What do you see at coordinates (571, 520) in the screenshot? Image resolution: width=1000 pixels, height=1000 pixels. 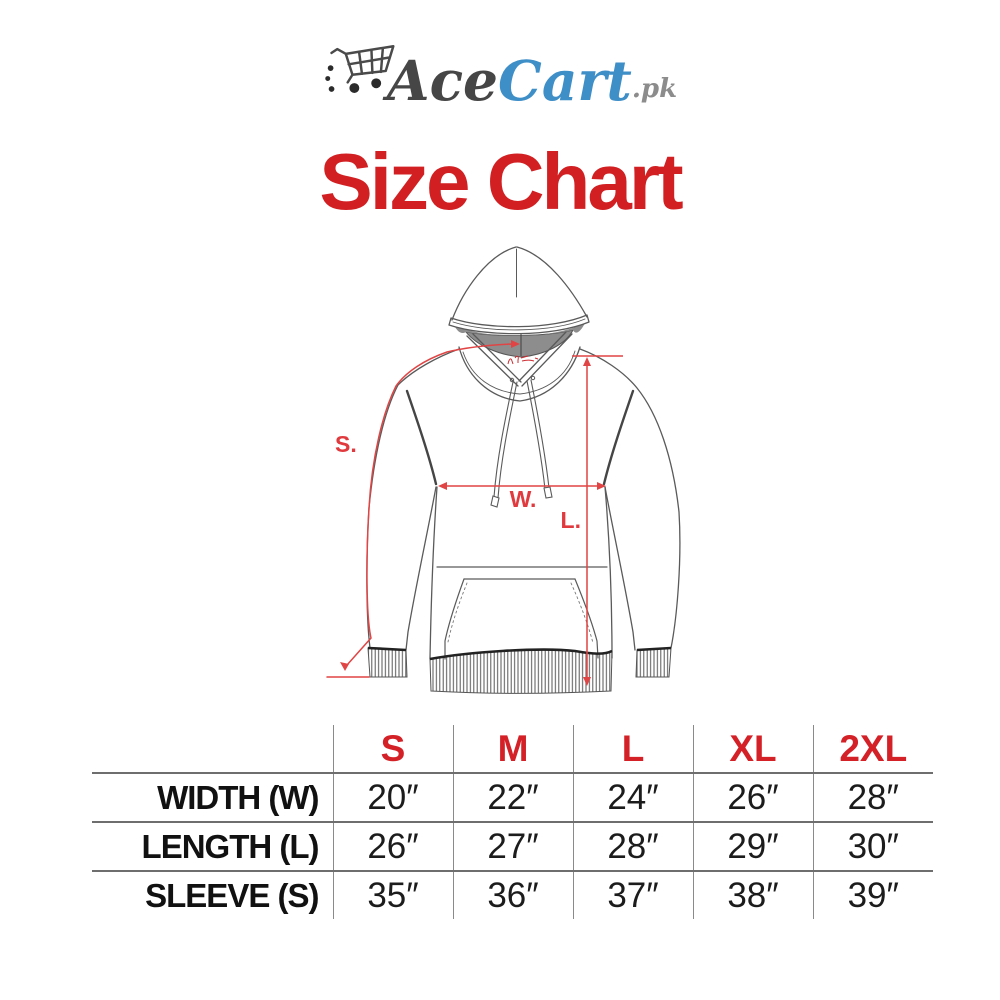 I see `length-label: L.` at bounding box center [571, 520].